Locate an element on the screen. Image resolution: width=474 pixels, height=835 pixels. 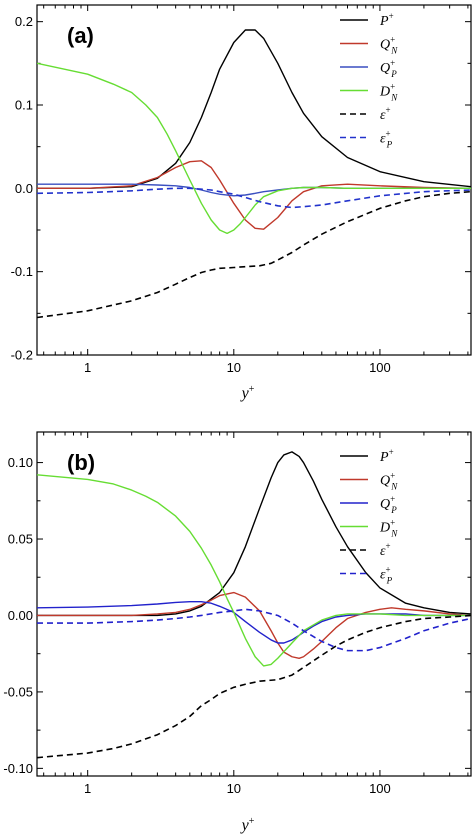
y-tick-label: -0.05 is located at coordinates (18, 691).